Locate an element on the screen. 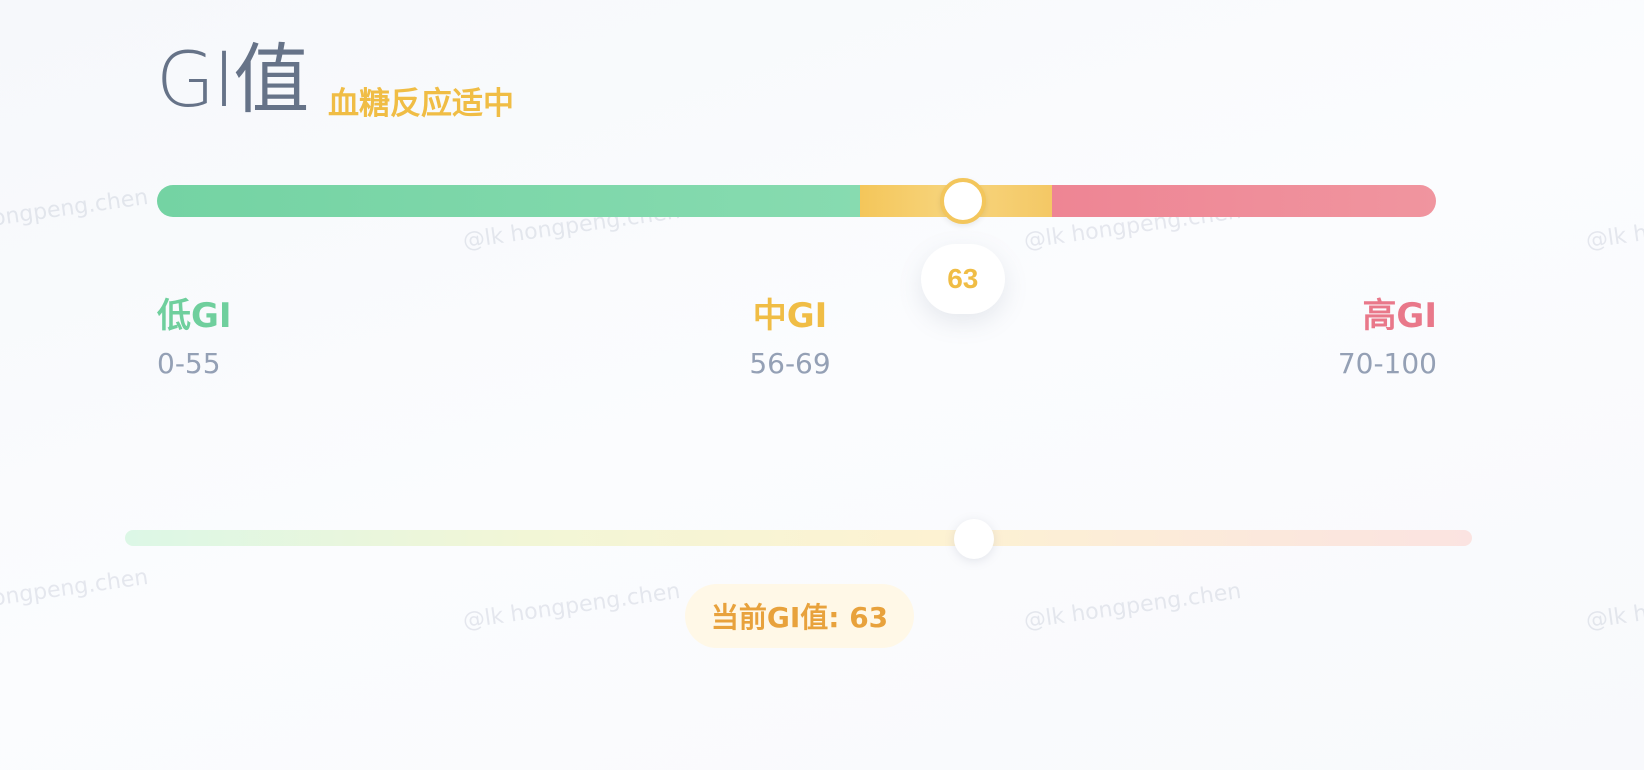 This screenshot has width=1644, height=770. gi-category-high: 高GI 70-100 is located at coordinates (1387, 334).